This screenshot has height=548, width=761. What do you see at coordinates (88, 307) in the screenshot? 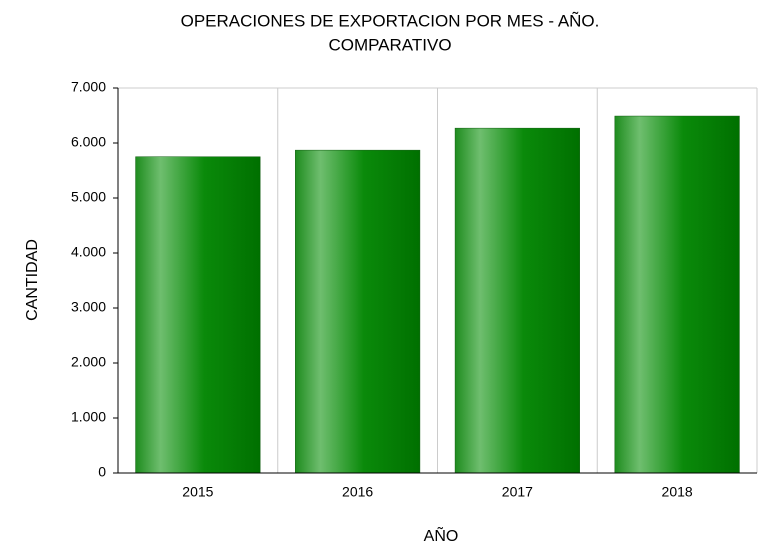
I see `y-tick-label: 3.000` at bounding box center [88, 307].